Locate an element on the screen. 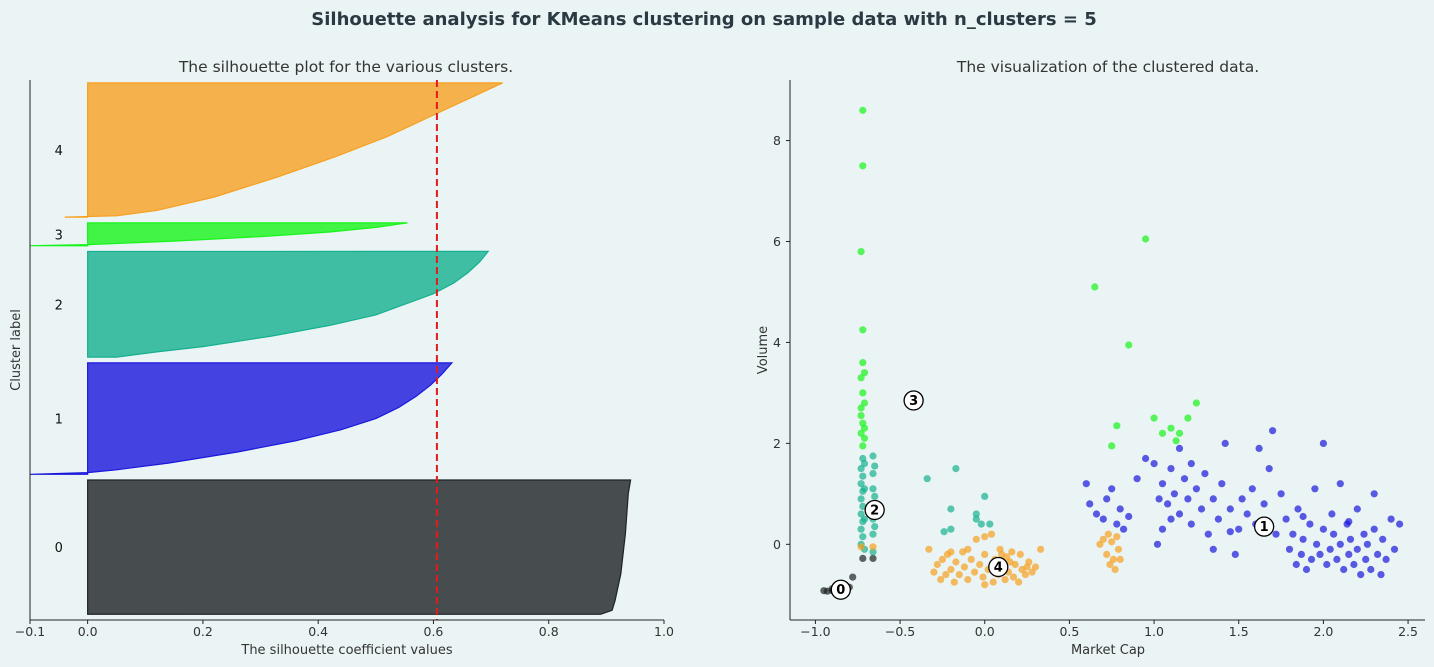 This screenshot has height=667, width=1434. silhouette-xtick-label: 0.6 is located at coordinates (434, 631).